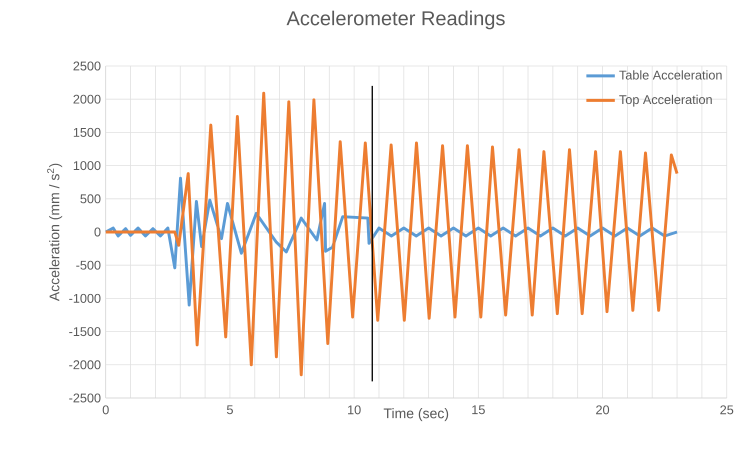 The height and width of the screenshot is (452, 740). What do you see at coordinates (416, 415) in the screenshot?
I see `x-axis-title: Time (sec)` at bounding box center [416, 415].